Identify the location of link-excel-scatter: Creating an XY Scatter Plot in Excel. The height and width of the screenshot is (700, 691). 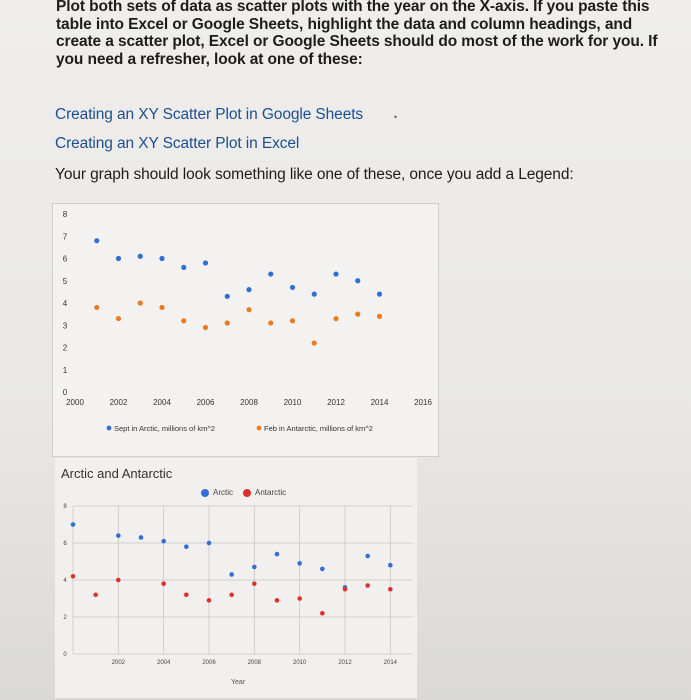
(177, 143).